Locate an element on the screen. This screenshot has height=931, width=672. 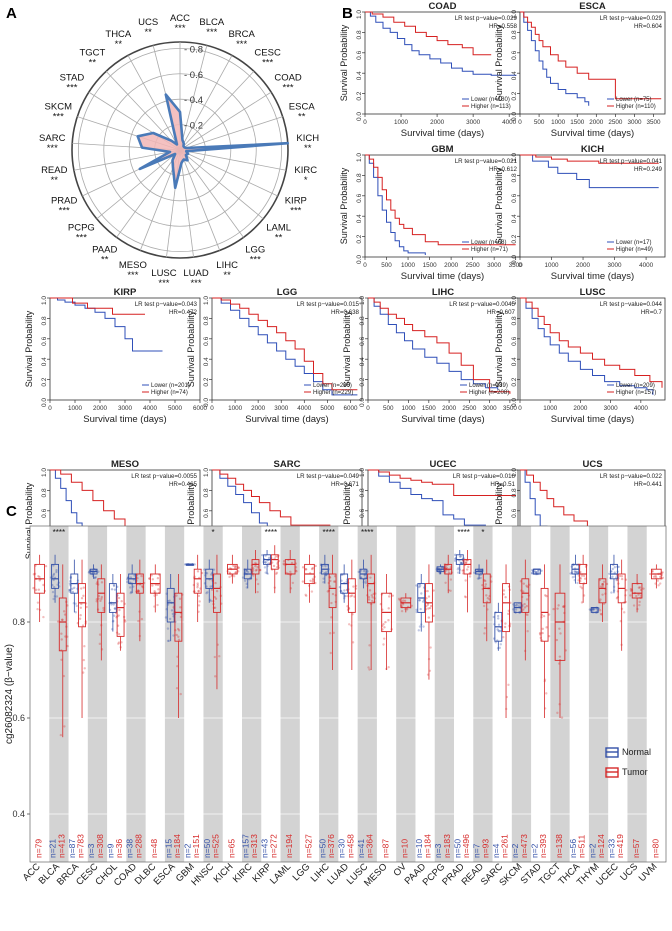
y-tick-label: 1.0 is located at coordinates (44, 472).